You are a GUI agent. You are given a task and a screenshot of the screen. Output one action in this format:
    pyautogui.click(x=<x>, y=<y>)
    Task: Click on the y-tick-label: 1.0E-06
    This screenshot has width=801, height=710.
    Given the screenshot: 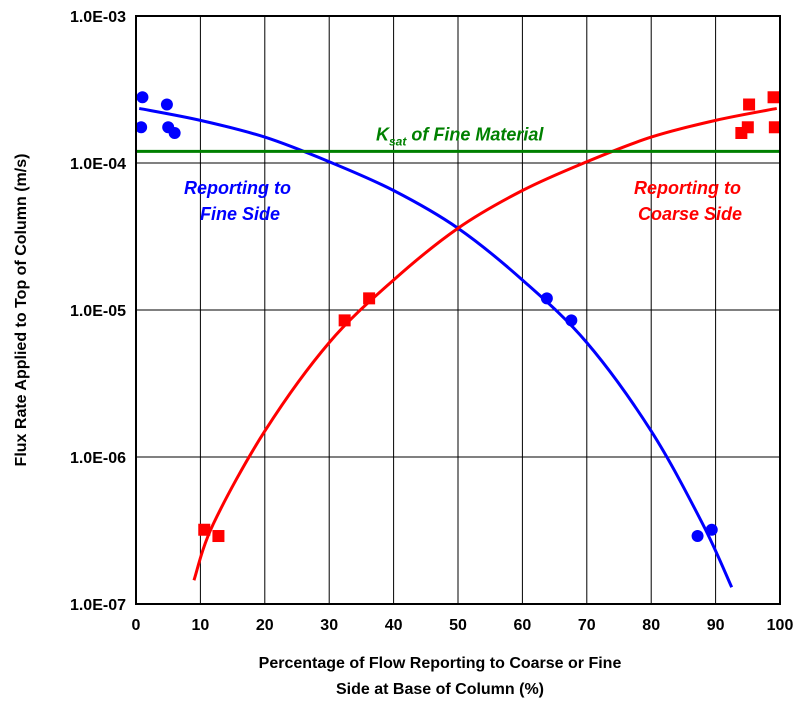 What is the action you would take?
    pyautogui.click(x=98, y=458)
    